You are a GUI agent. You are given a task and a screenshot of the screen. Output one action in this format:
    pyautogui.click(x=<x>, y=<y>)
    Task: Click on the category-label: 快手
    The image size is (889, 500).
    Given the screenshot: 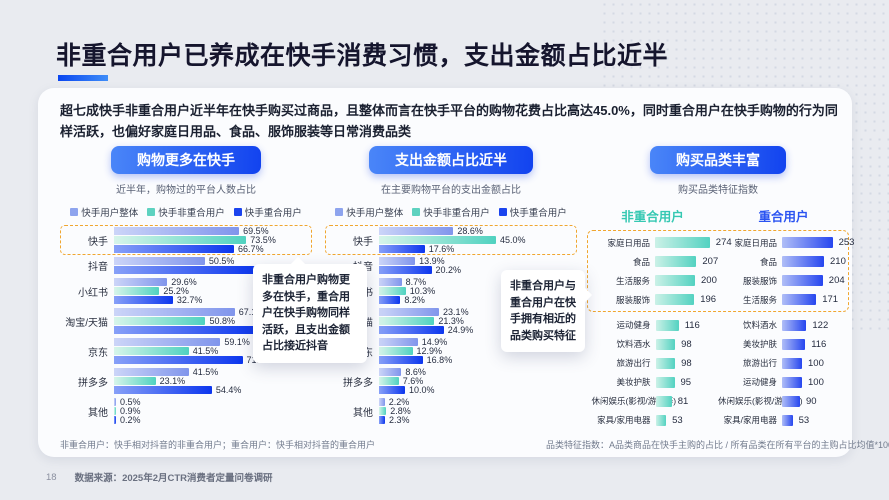 What is the action you would take?
    pyautogui.click(x=98, y=242)
    